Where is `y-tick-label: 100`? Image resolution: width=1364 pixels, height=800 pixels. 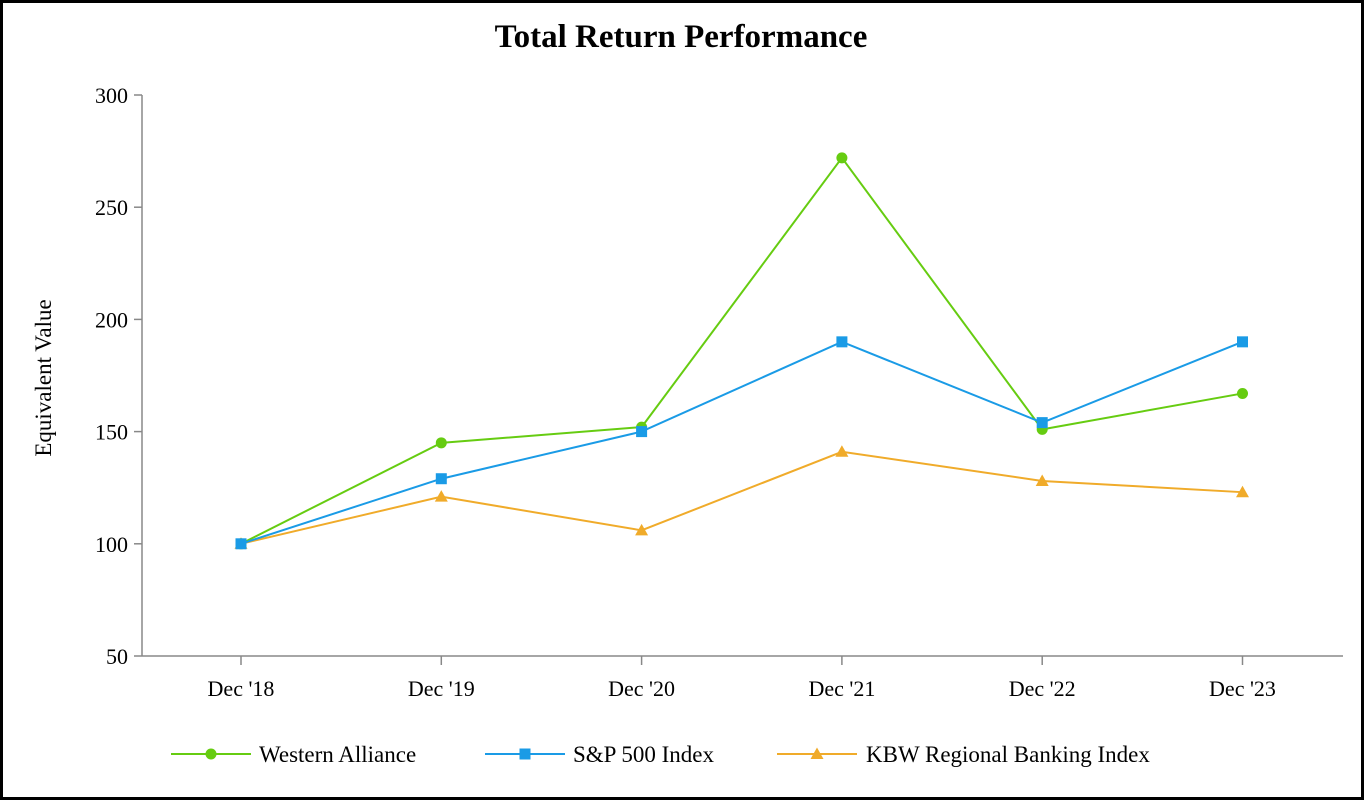
y-tick-label: 100 is located at coordinates (111, 544).